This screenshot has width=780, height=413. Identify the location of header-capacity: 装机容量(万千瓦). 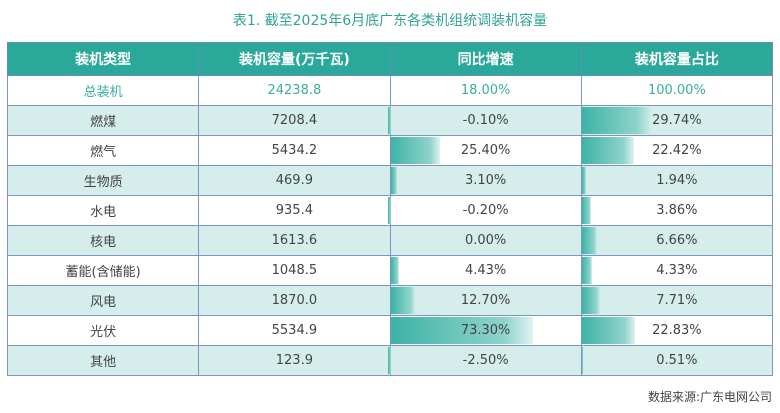
(294, 59).